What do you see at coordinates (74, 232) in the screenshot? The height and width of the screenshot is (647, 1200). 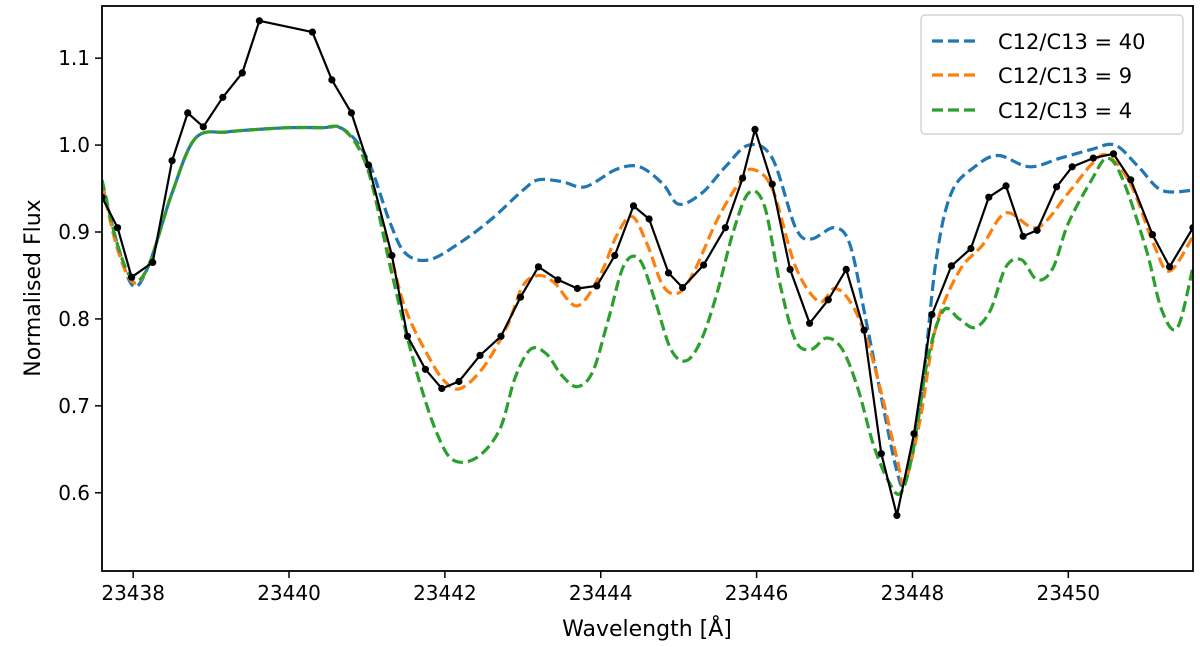 I see `y-tick-label: 0.9` at bounding box center [74, 232].